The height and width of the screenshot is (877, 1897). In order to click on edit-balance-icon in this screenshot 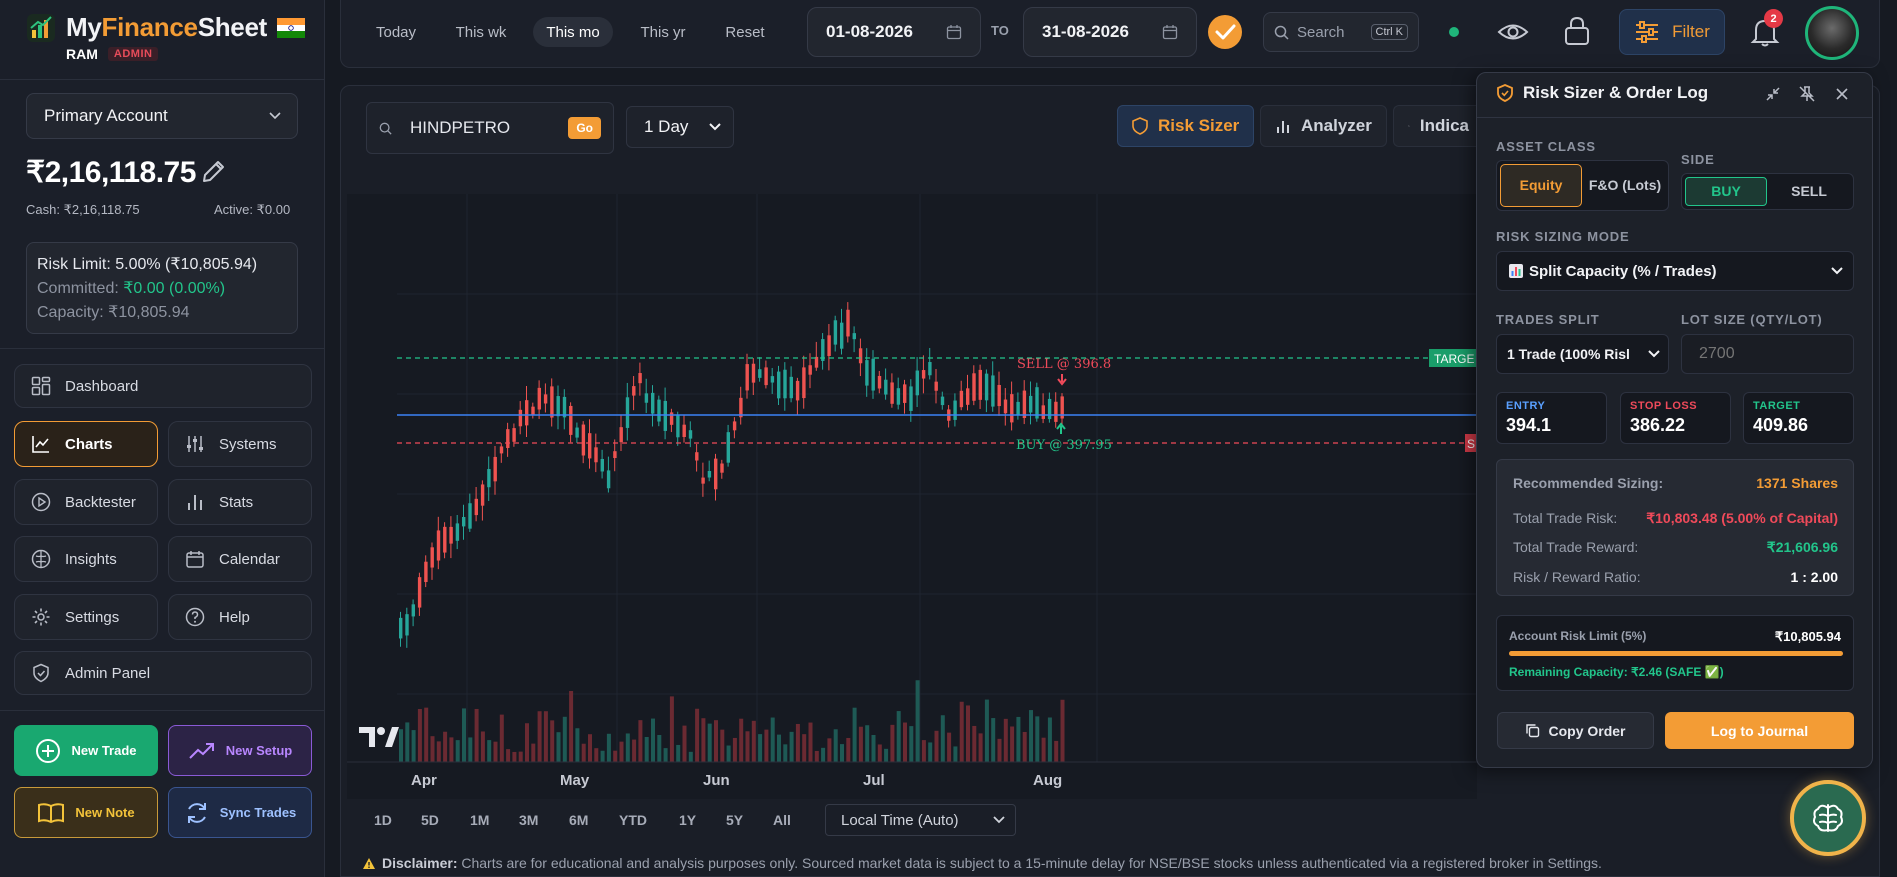, I will do `click(213, 172)`.